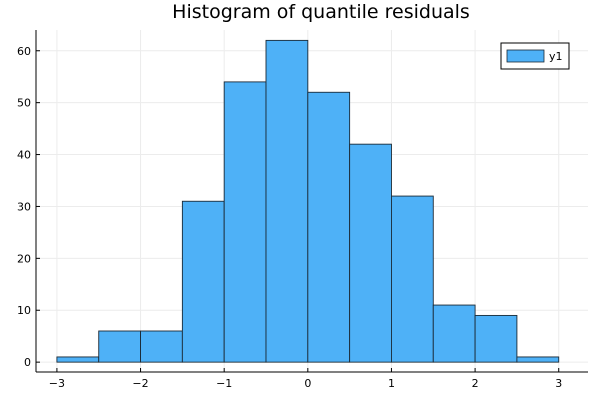 The height and width of the screenshot is (400, 600). I want to click on x-tick-label-5: 2, so click(475, 383).